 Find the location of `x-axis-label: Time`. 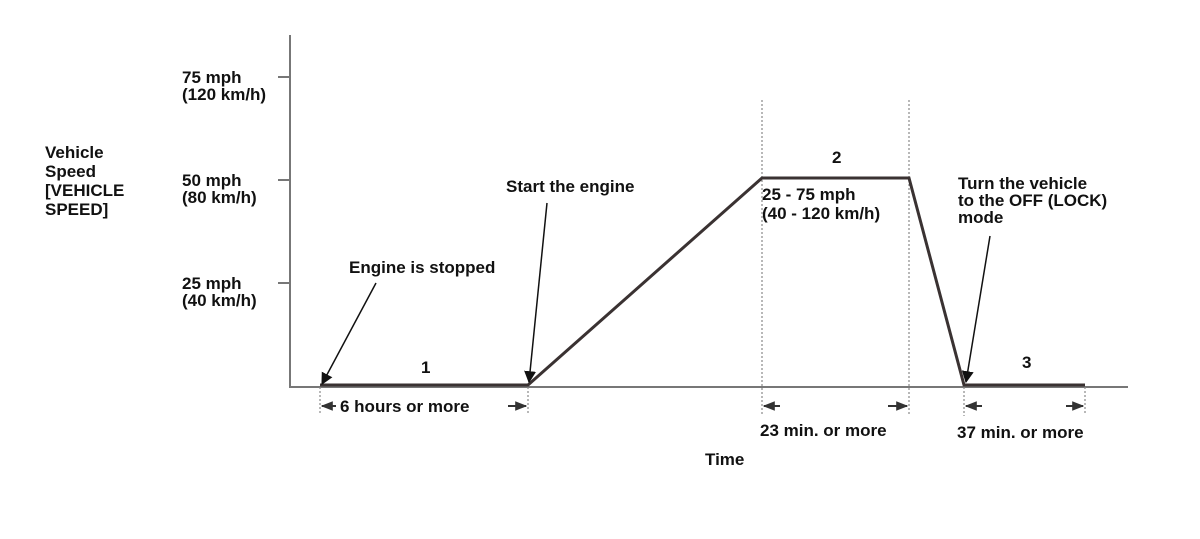

x-axis-label: Time is located at coordinates (724, 459).